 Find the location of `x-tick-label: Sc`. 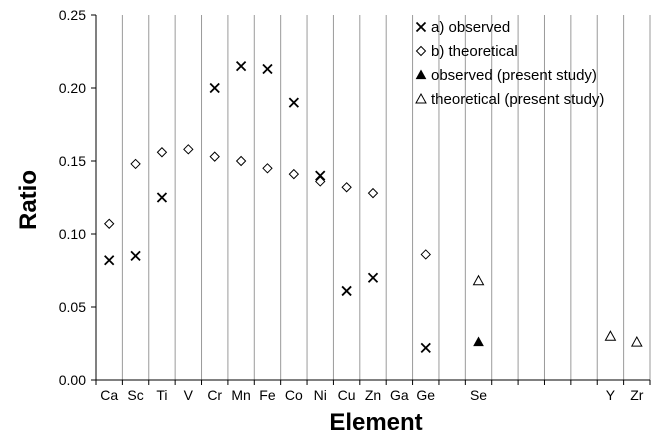

x-tick-label: Sc is located at coordinates (135, 395).